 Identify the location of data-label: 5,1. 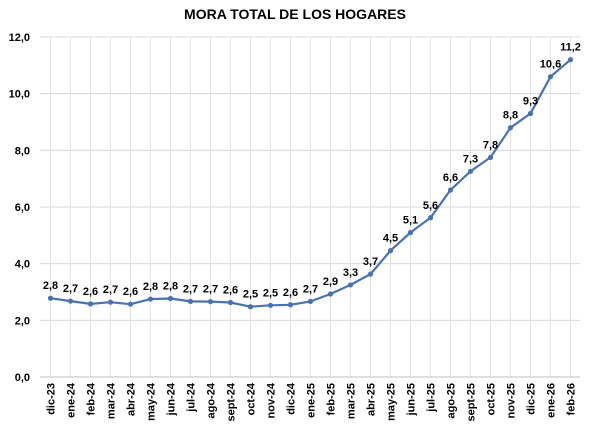
(410, 221).